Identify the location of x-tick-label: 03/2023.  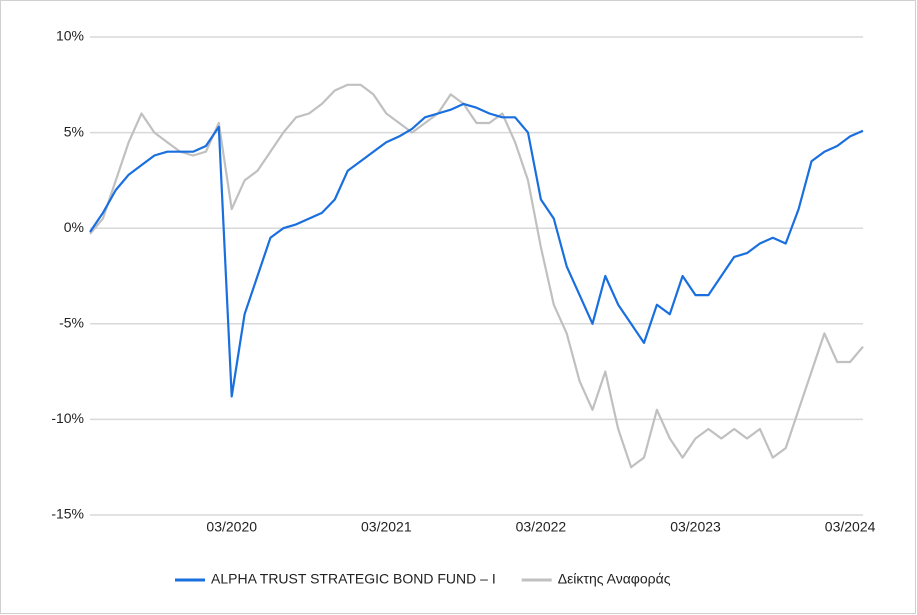
(695, 527).